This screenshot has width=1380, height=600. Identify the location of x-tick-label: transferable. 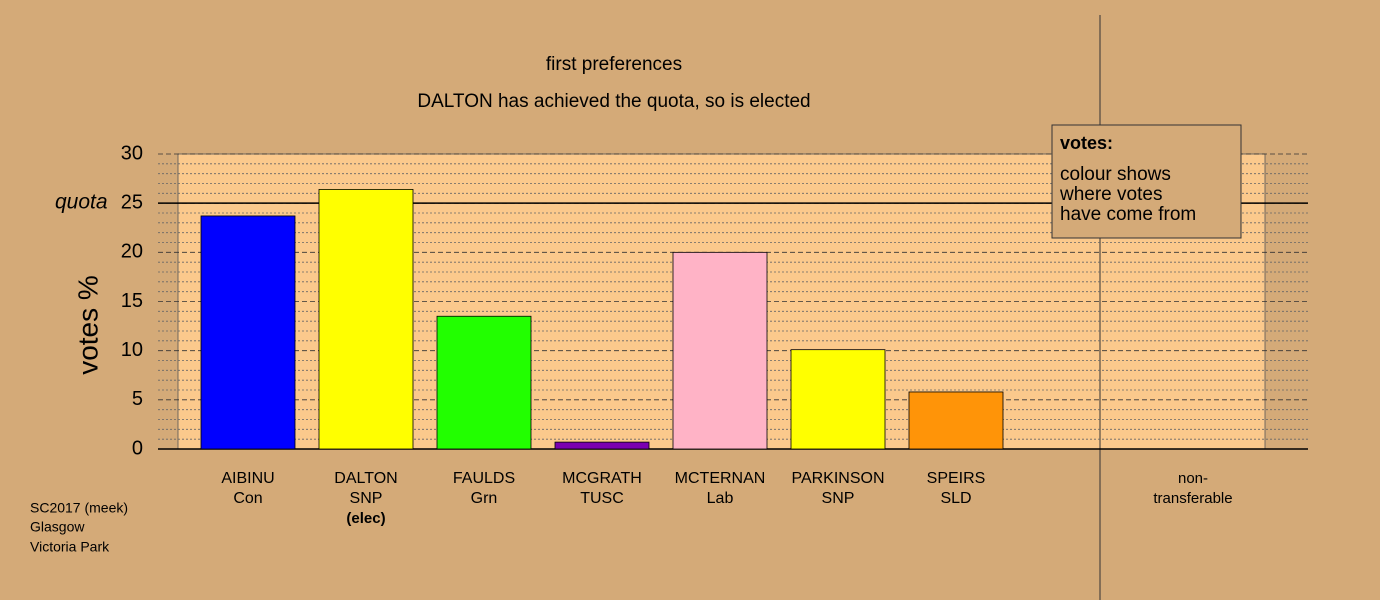
(1192, 498).